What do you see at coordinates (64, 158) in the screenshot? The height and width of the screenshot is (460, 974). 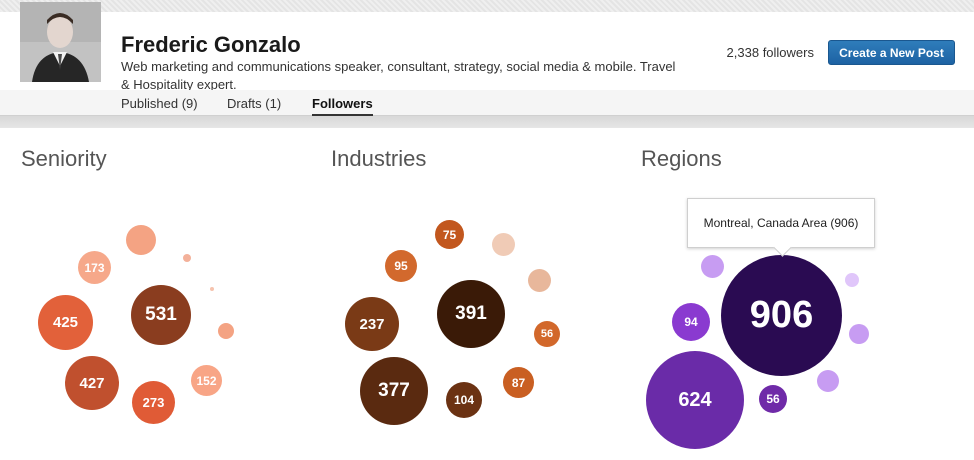 I see `seniority-title: Seniority` at bounding box center [64, 158].